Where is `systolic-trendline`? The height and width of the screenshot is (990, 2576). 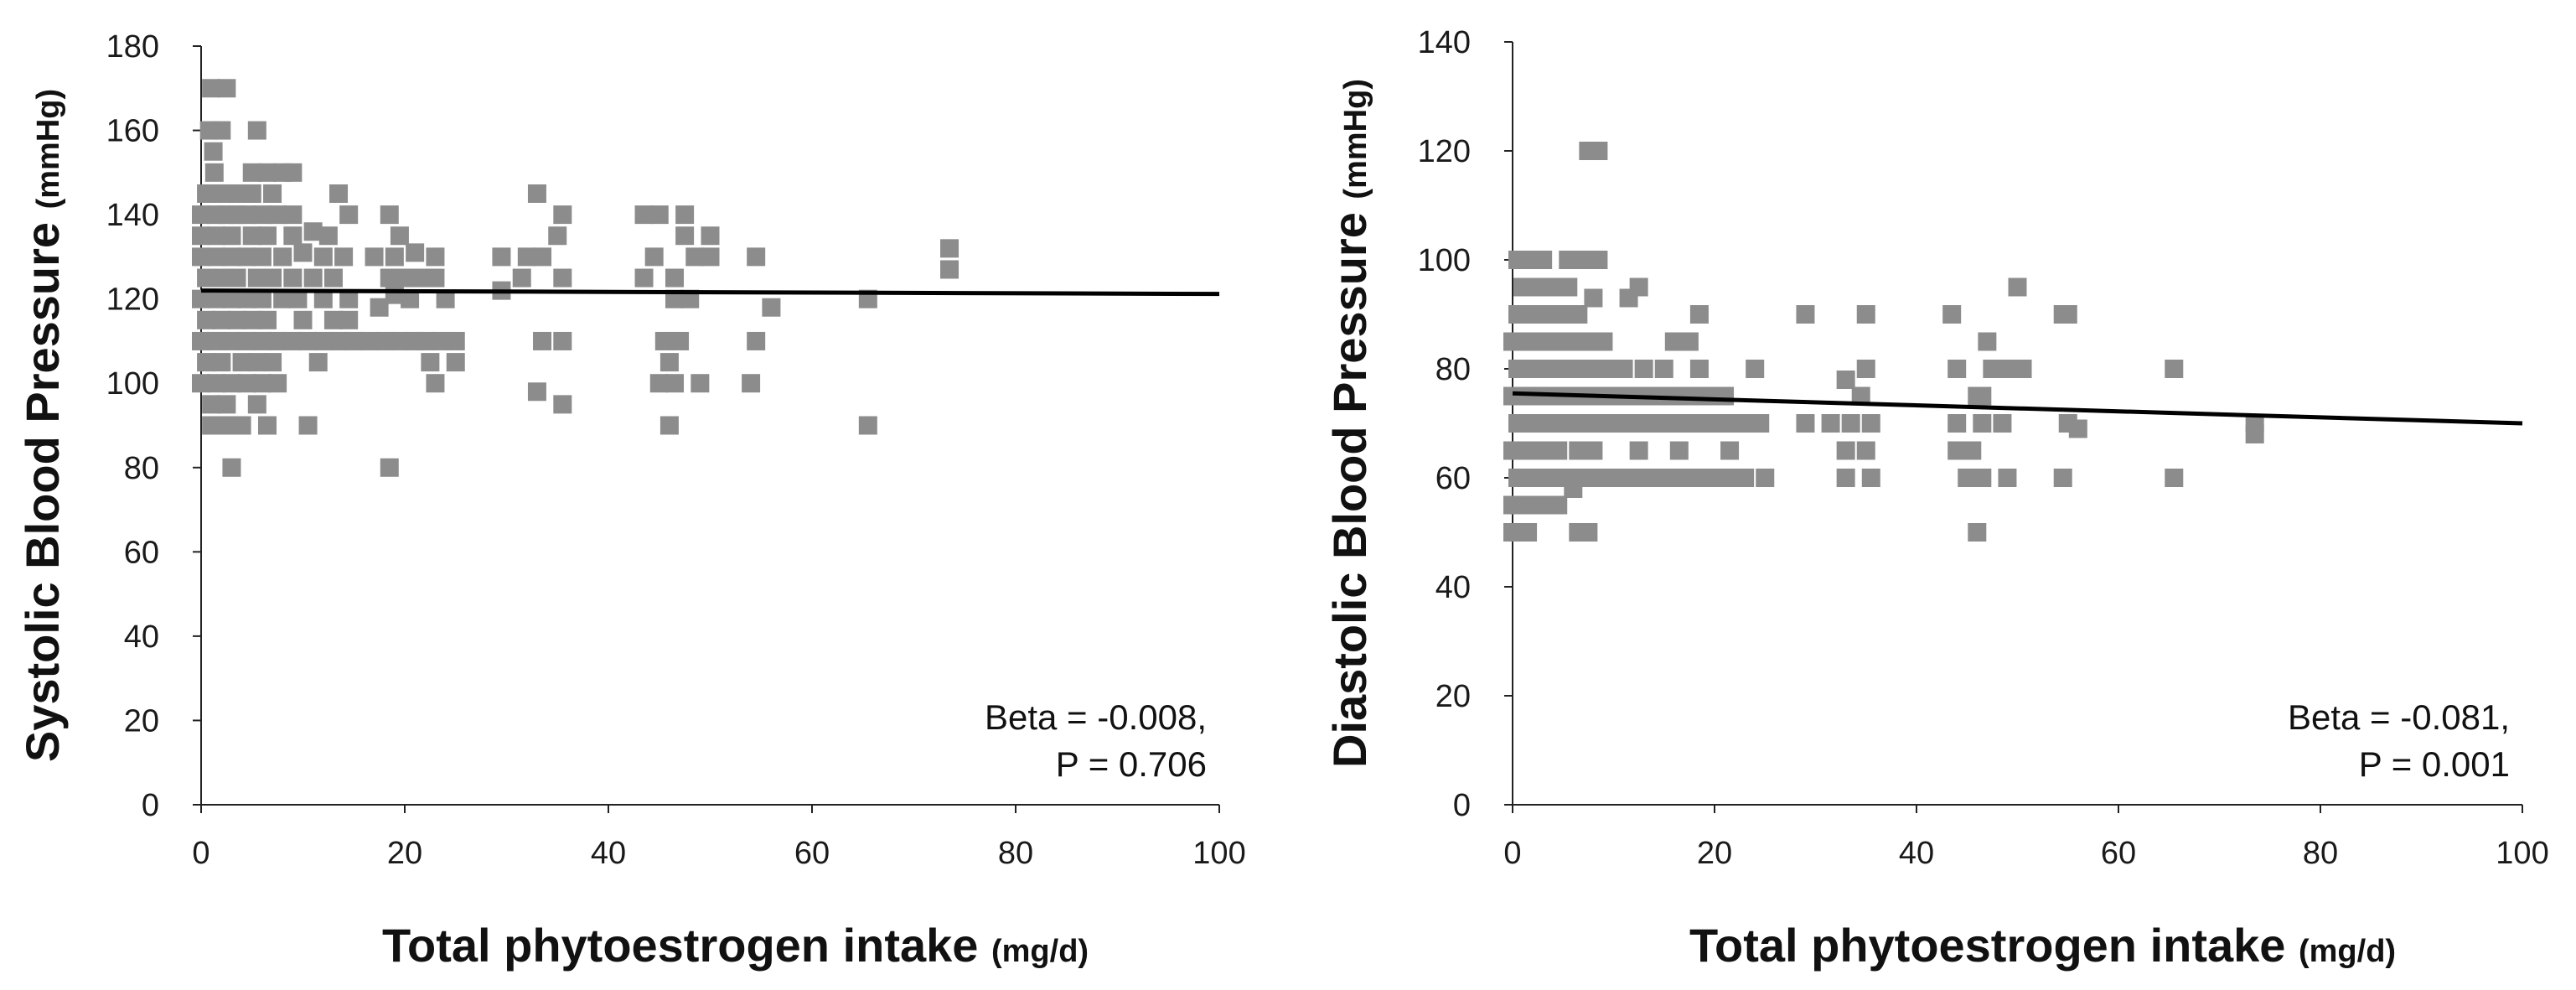 systolic-trendline is located at coordinates (710, 292).